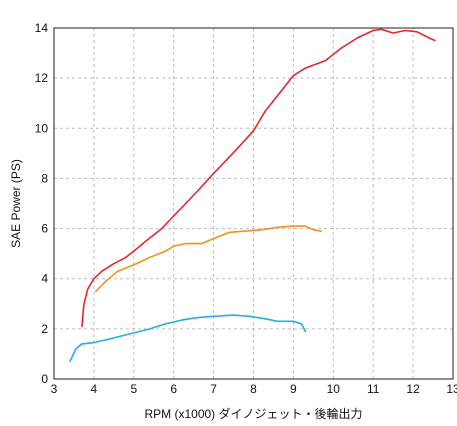 The image size is (457, 426). Describe the element at coordinates (253, 389) in the screenshot. I see `x-tick-label: 8` at that location.